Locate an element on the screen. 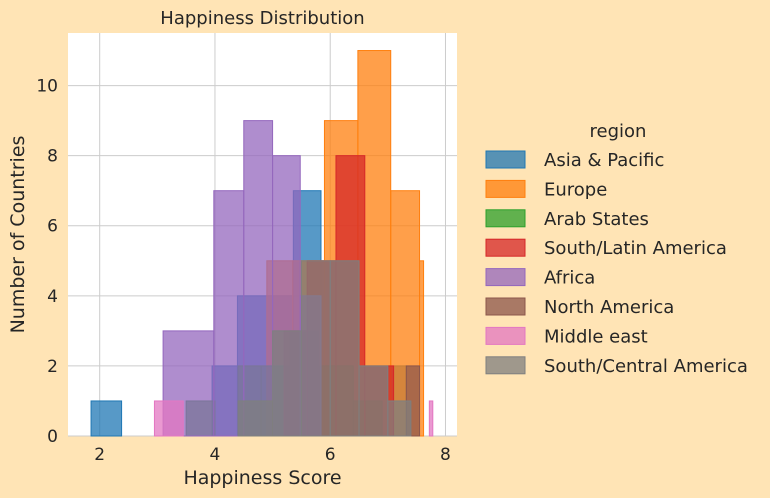  y-tick-label: 4 is located at coordinates (52, 297).